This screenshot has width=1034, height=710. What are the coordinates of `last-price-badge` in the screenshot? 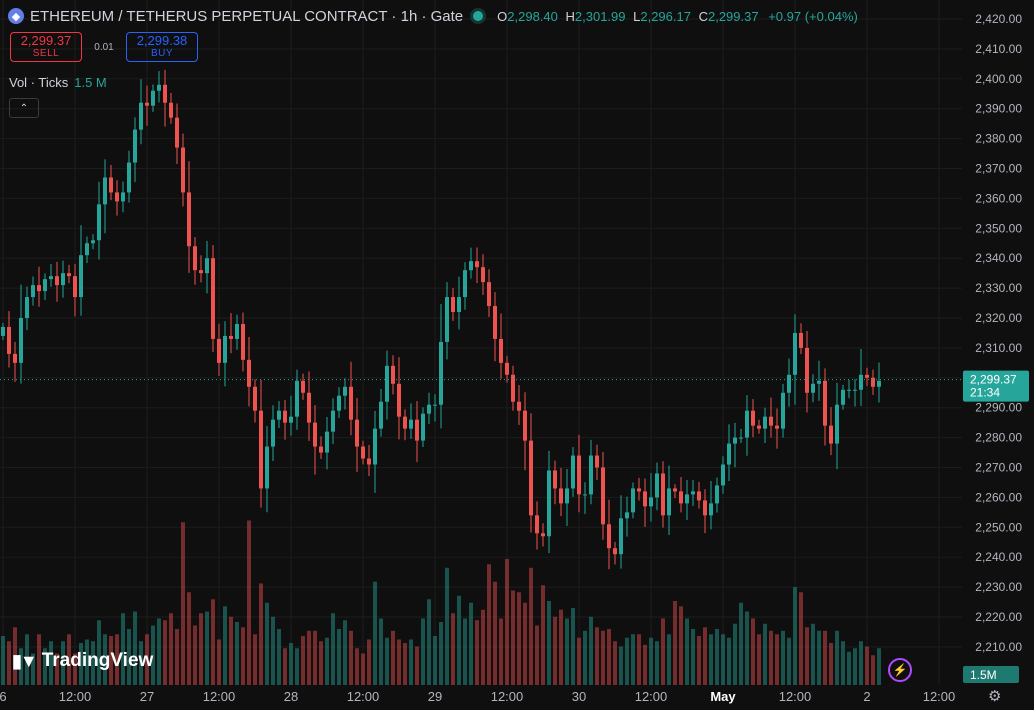 It's located at (996, 386).